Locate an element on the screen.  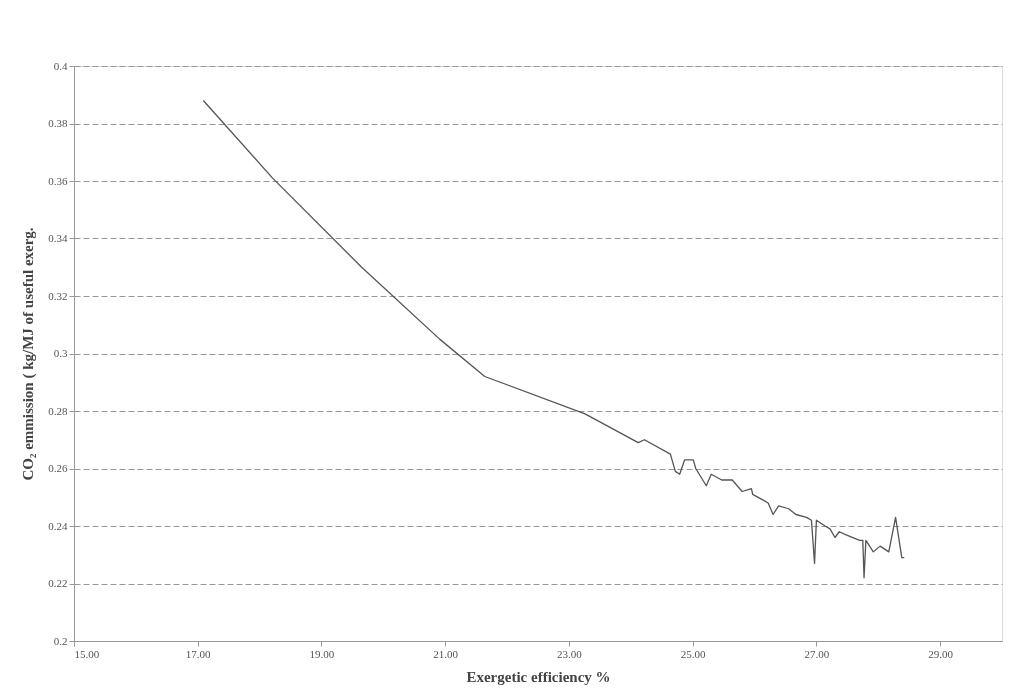
x-tick-label: 25.00 is located at coordinates (693, 653).